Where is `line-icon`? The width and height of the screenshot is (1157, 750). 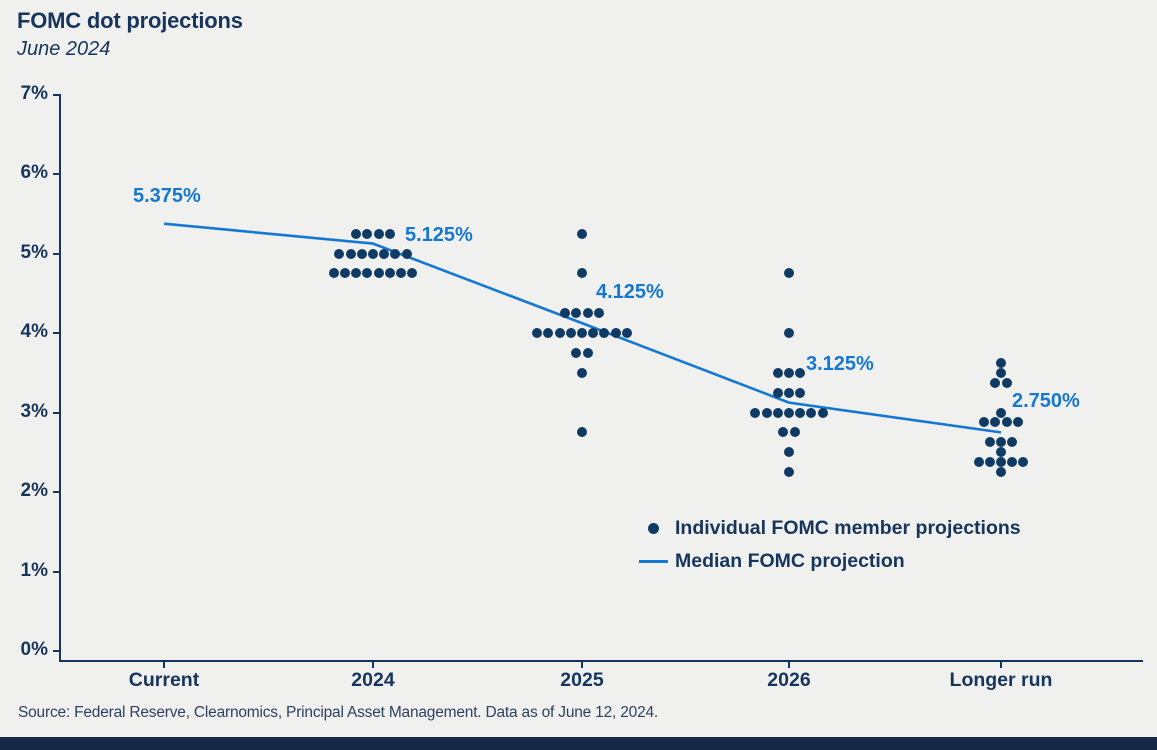
line-icon is located at coordinates (653, 561).